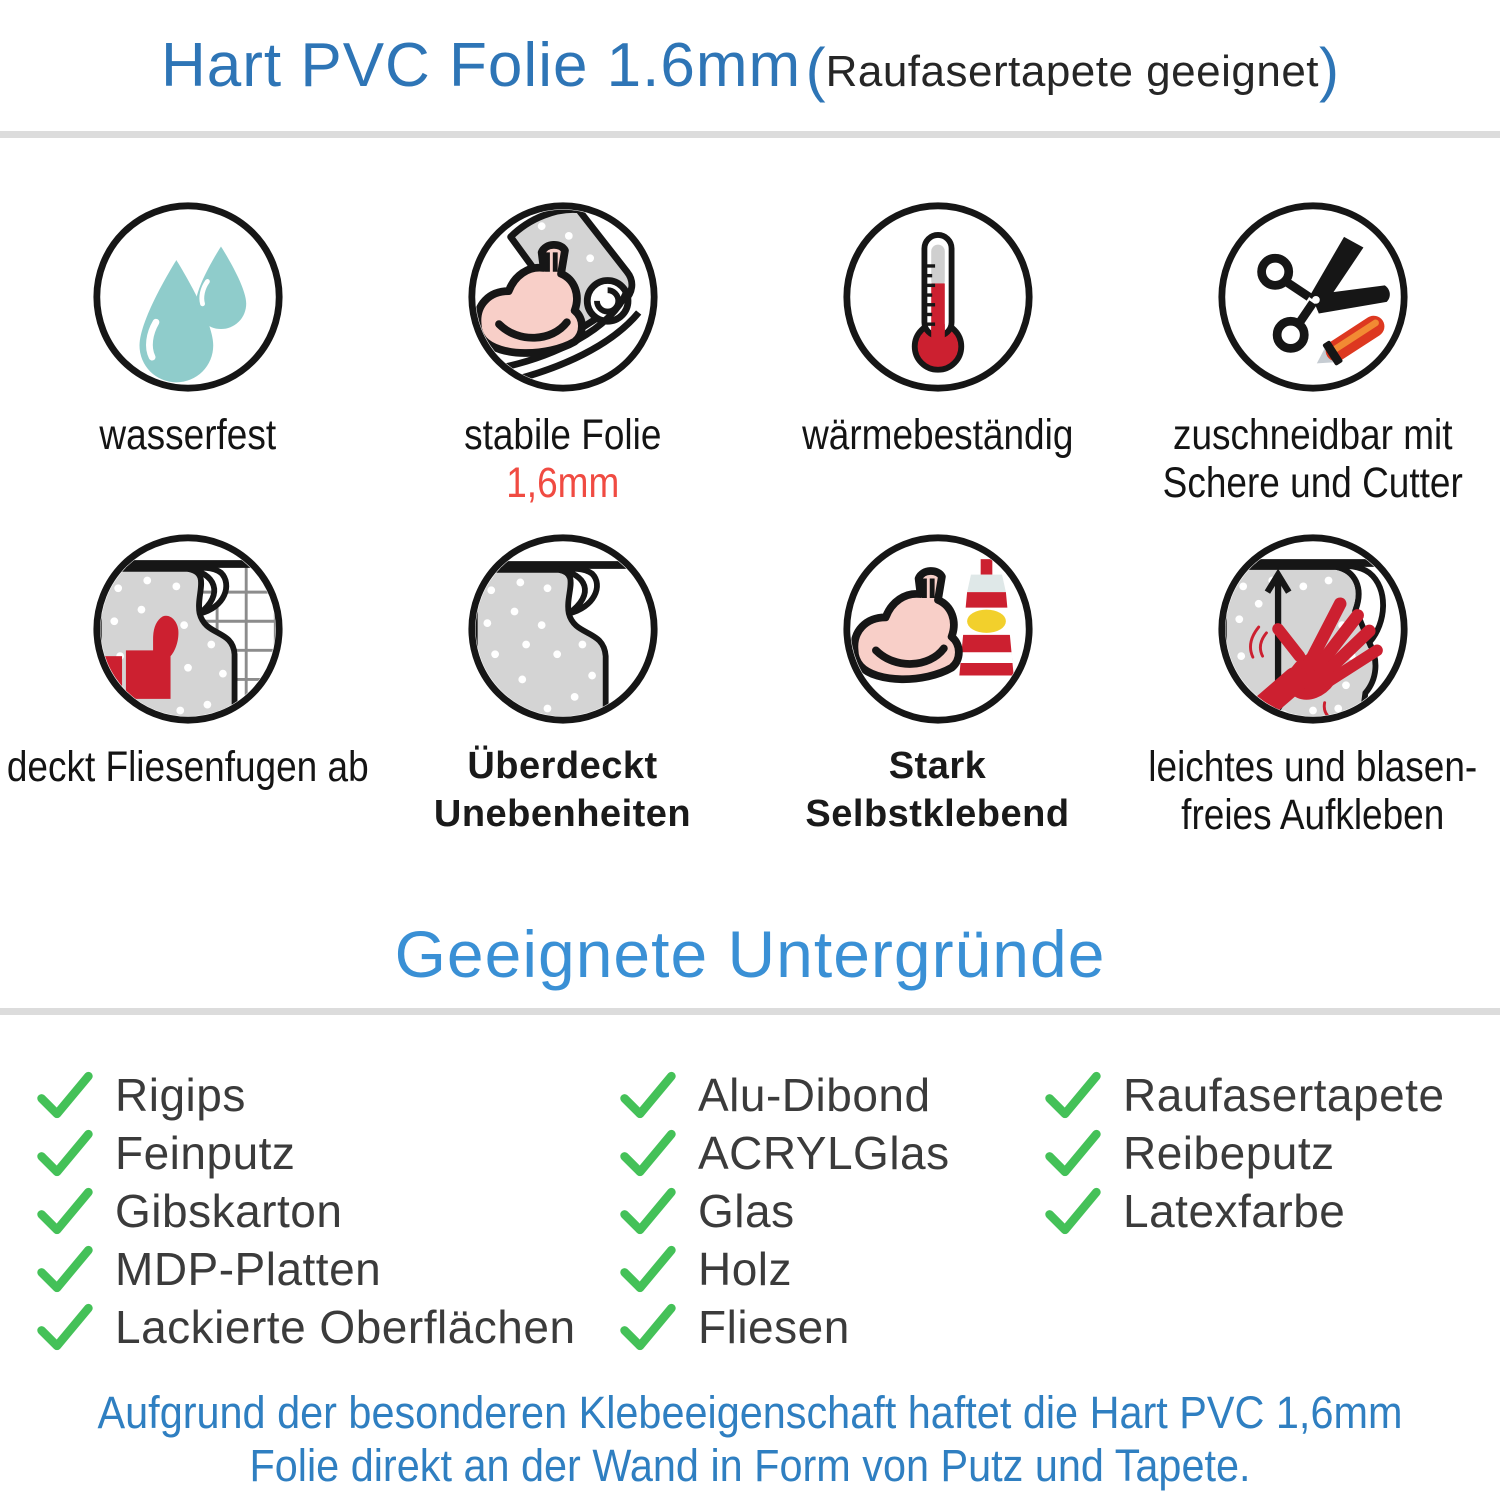 The image size is (1500, 1500). I want to click on feature-label: wasserfest, so click(187, 435).